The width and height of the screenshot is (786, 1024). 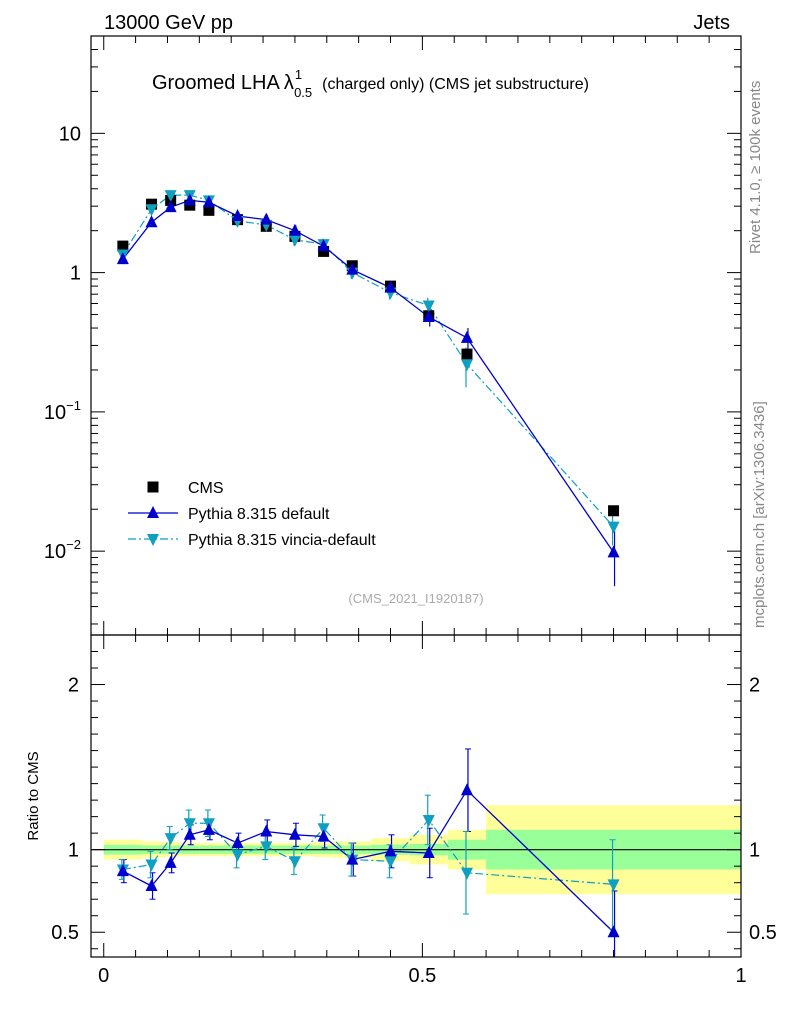 What do you see at coordinates (73, 544) in the screenshot?
I see `tick-label-exponent: −2` at bounding box center [73, 544].